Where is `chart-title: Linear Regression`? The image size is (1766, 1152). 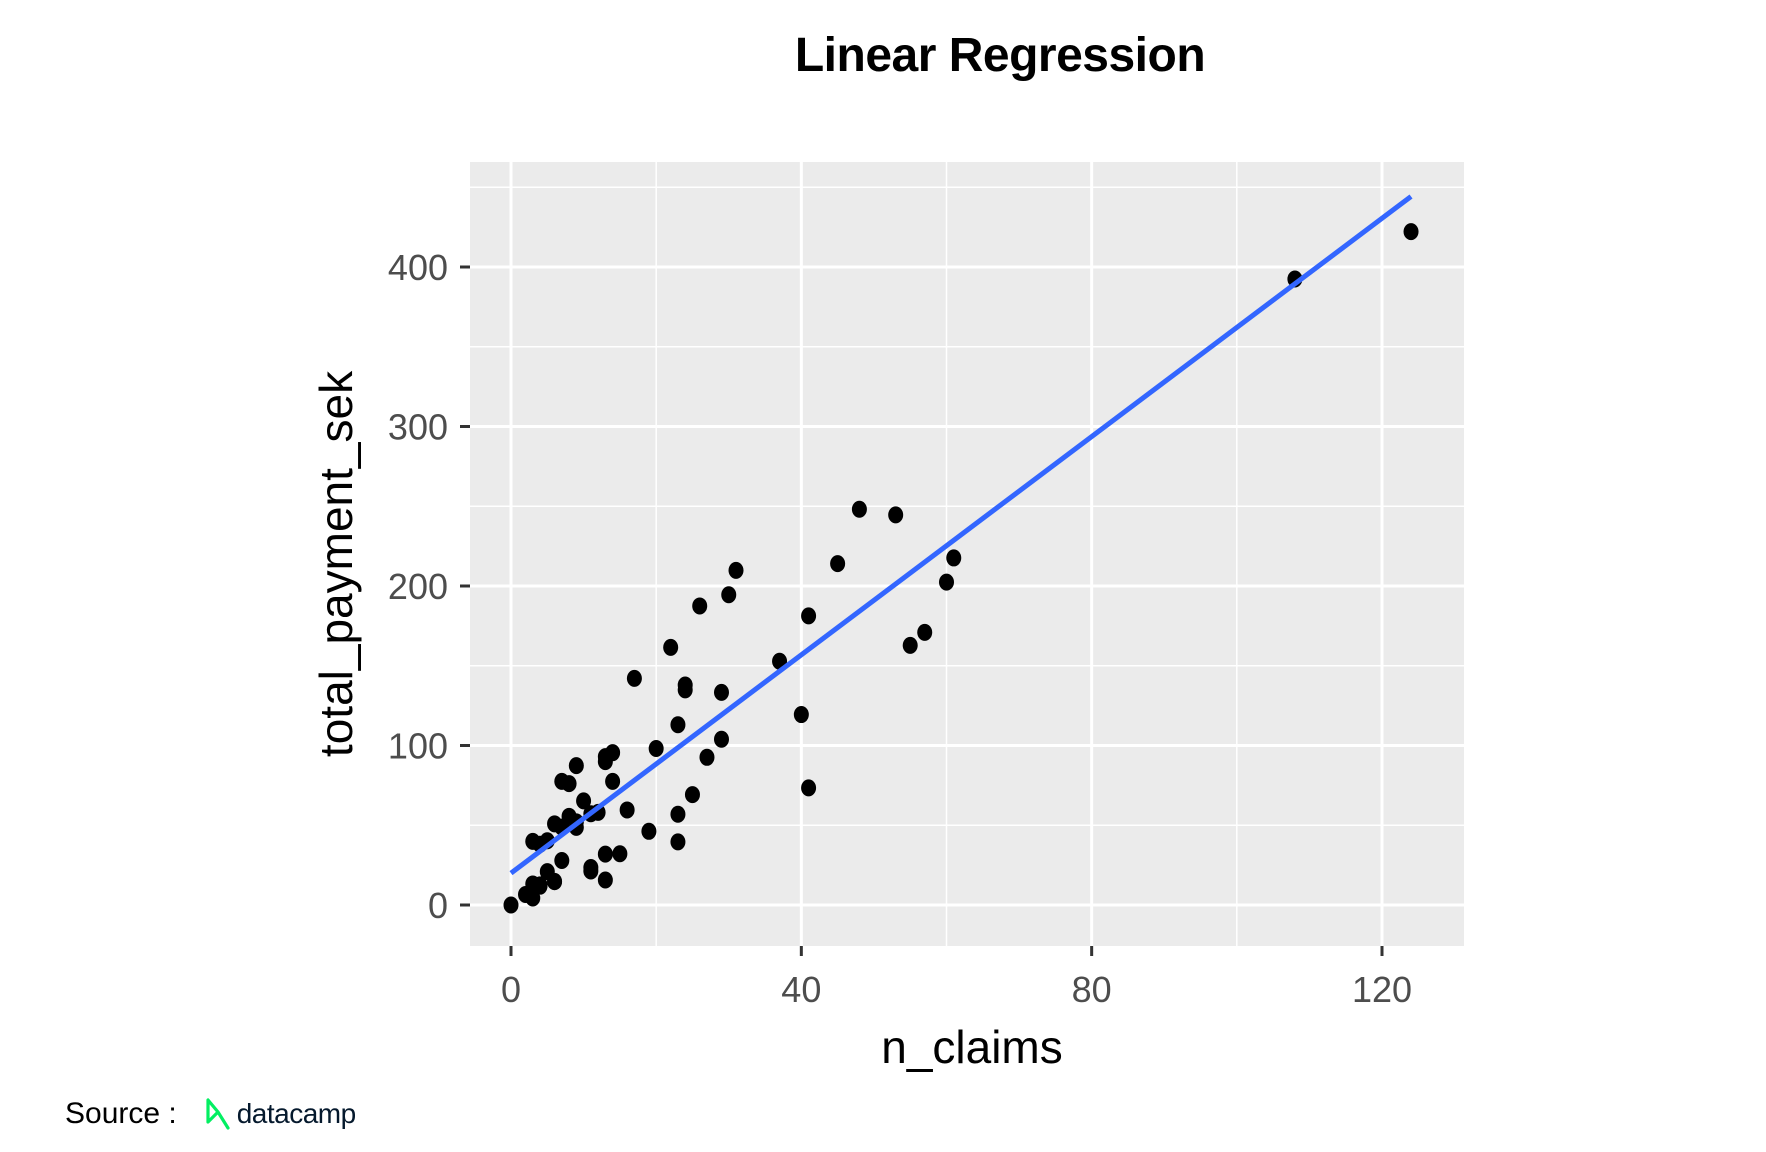 chart-title: Linear Regression is located at coordinates (1000, 55).